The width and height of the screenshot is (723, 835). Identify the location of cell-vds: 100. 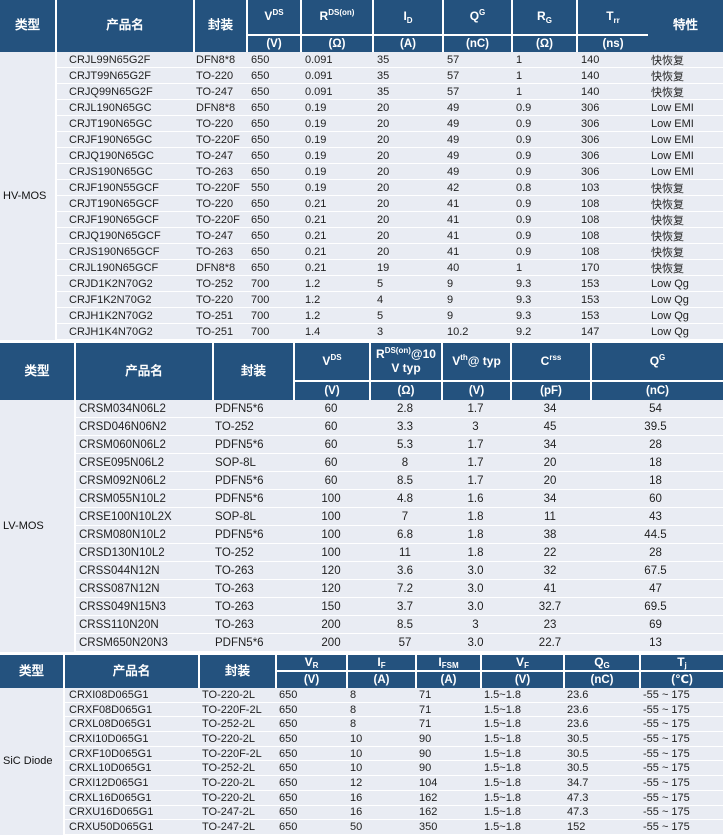
(331, 534).